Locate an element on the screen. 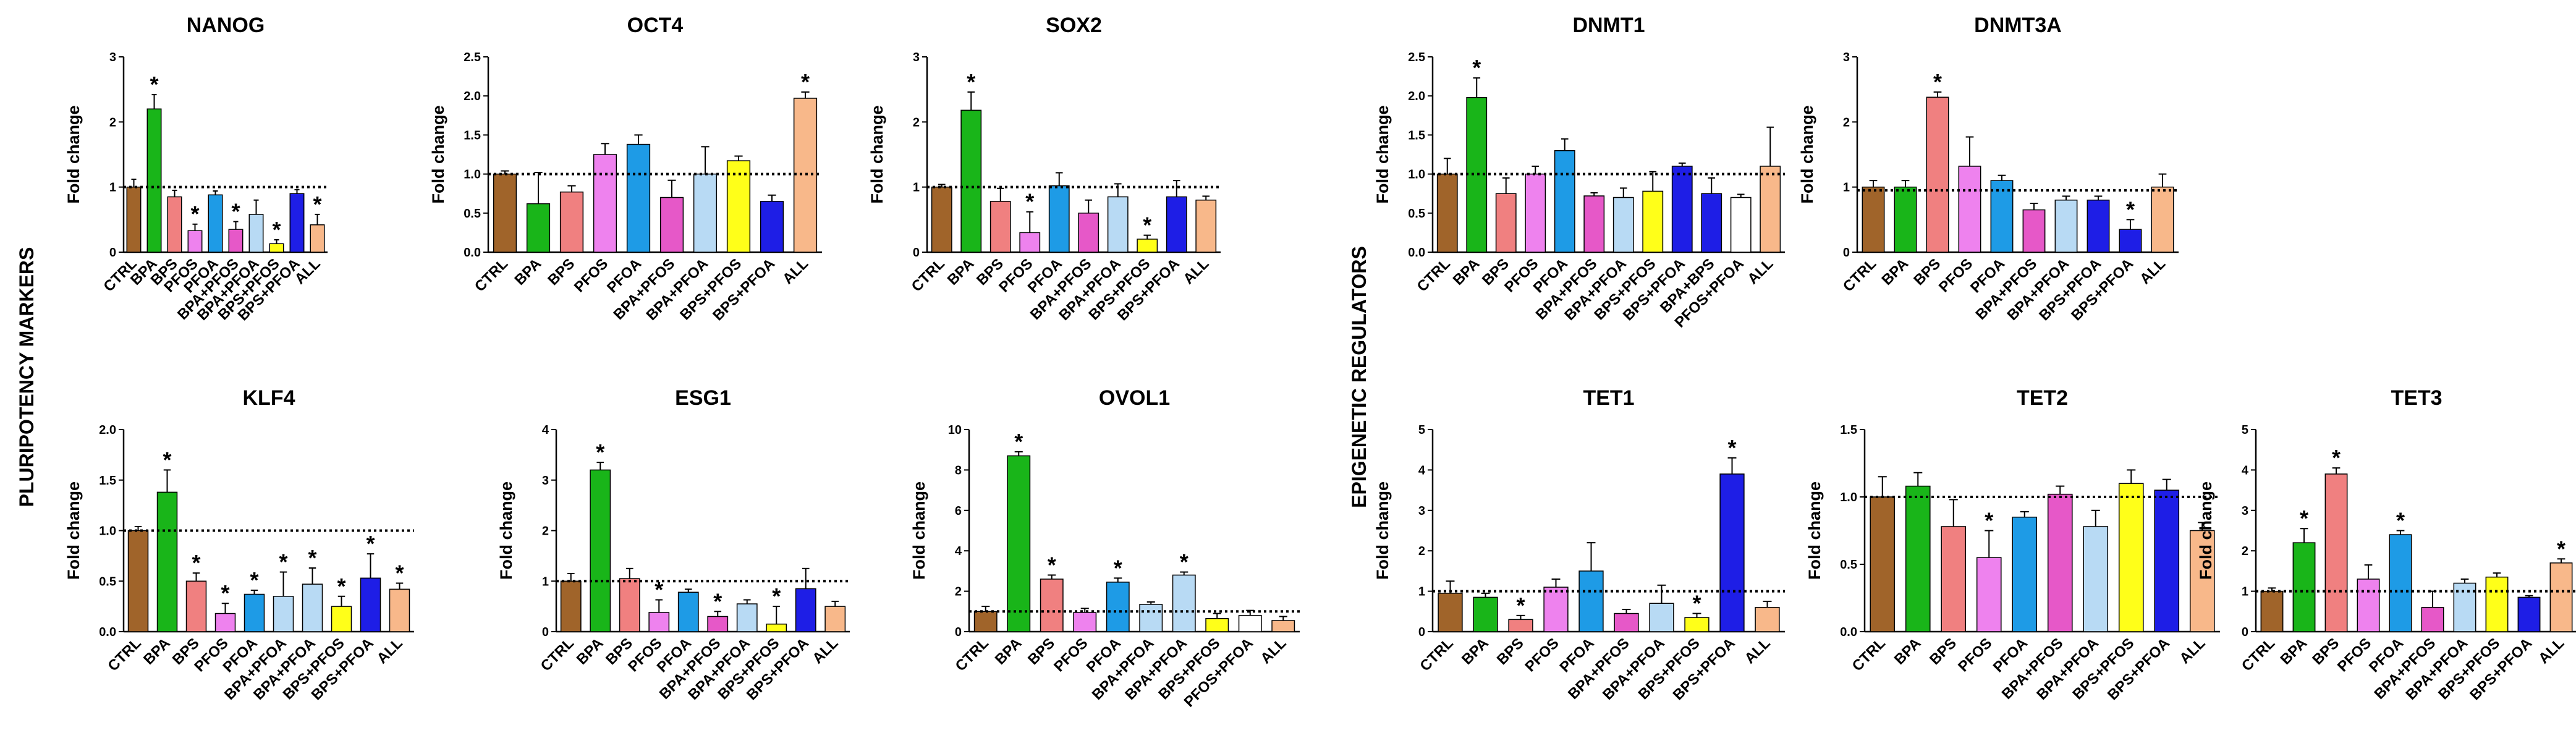 This screenshot has width=2576, height=746. x-tick-label: PFOS is located at coordinates (1956, 275).